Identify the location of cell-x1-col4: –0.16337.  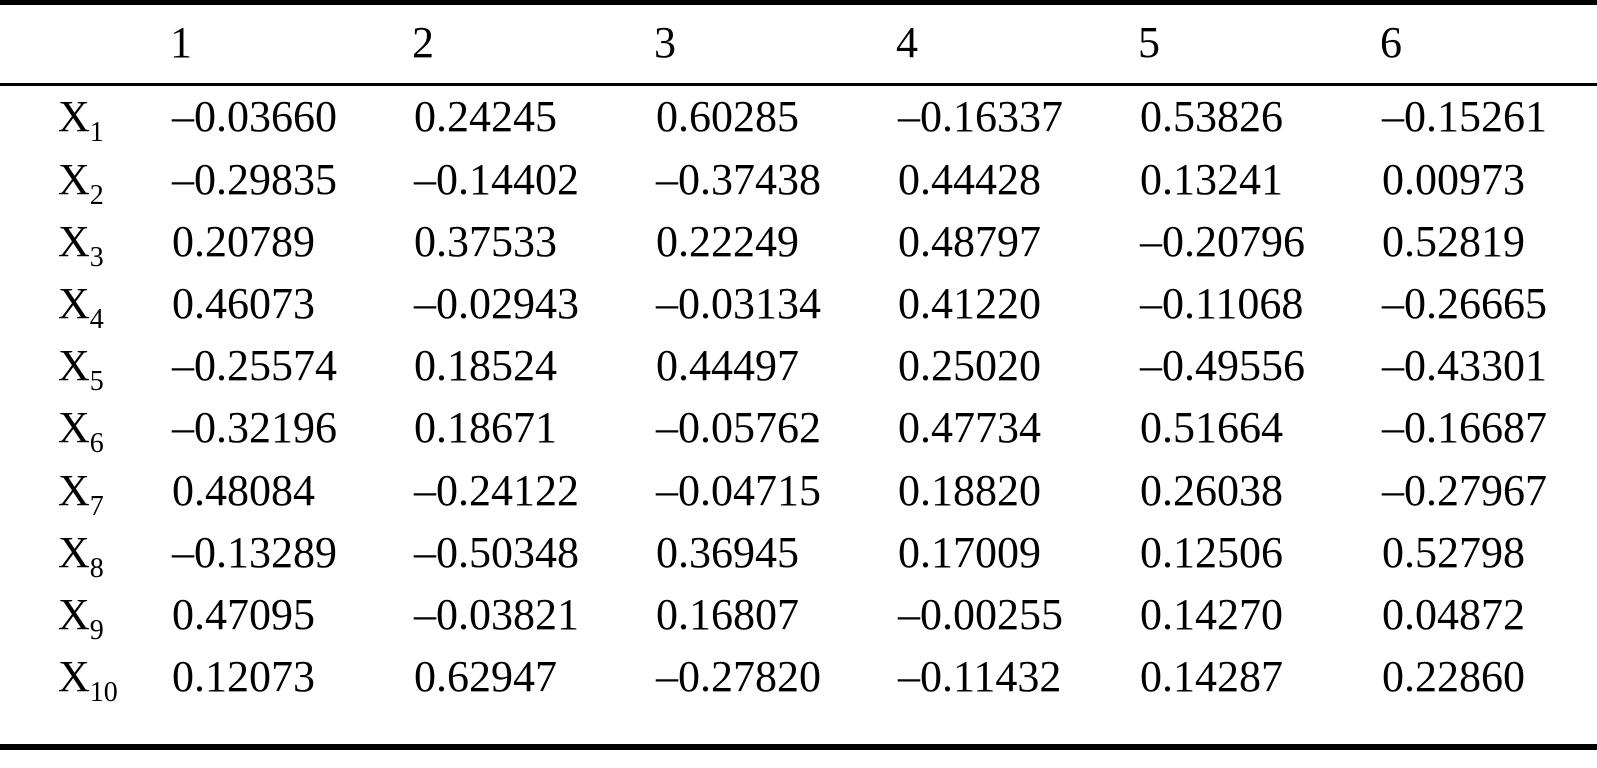
(980, 117).